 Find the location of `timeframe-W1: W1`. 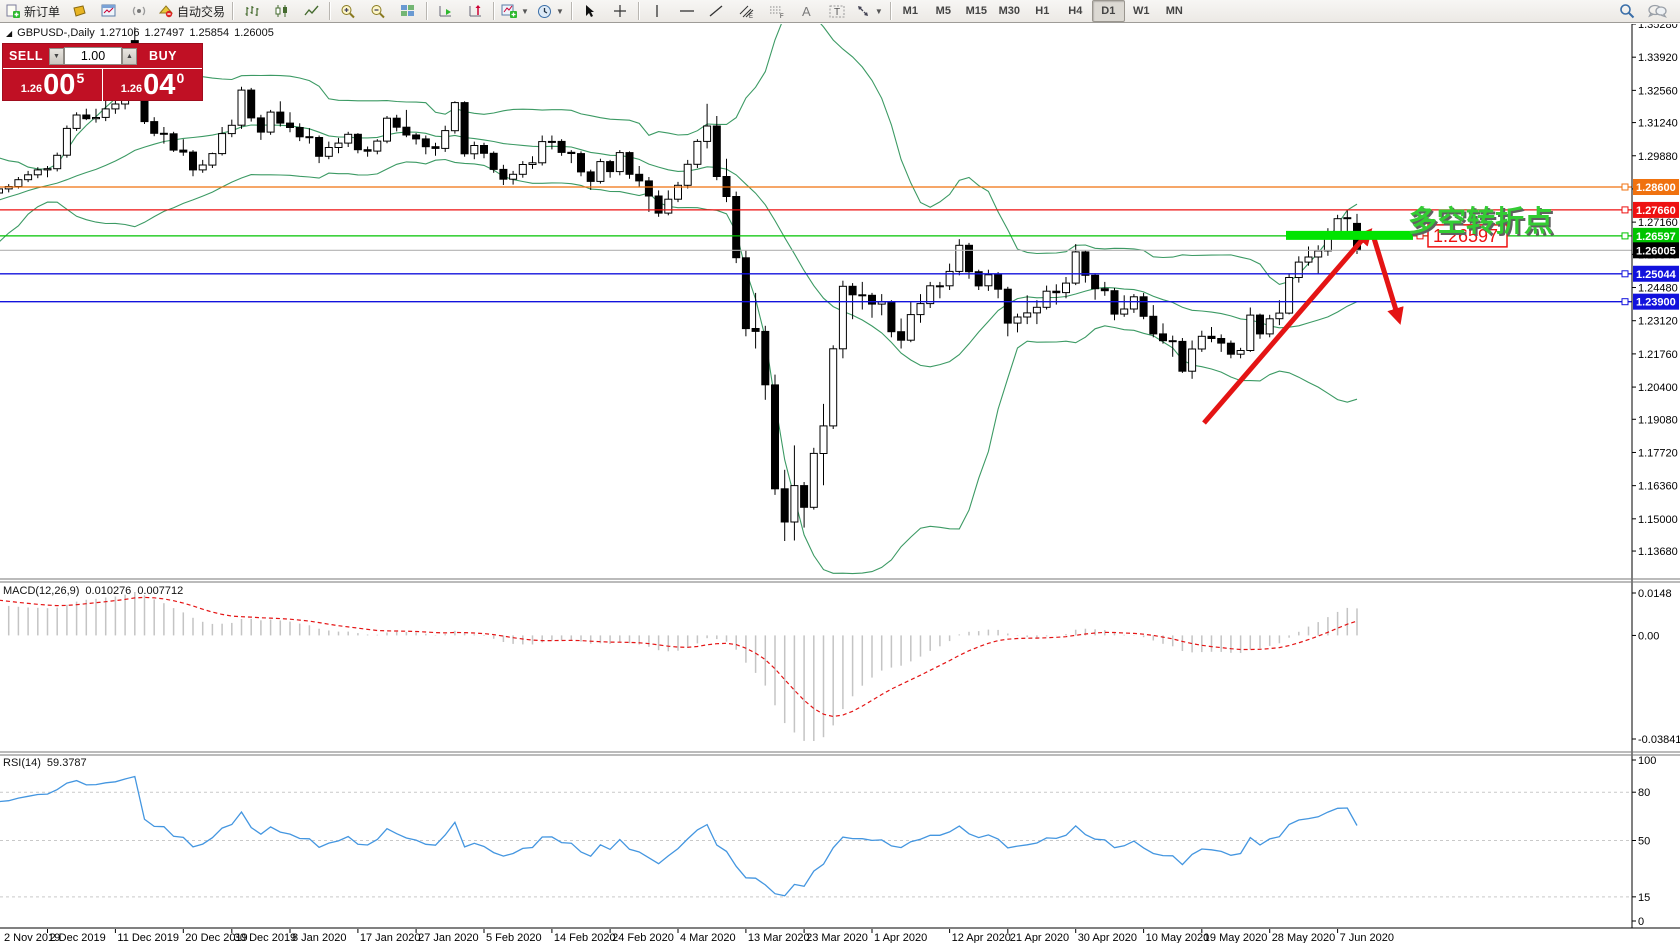

timeframe-W1: W1 is located at coordinates (1141, 11).